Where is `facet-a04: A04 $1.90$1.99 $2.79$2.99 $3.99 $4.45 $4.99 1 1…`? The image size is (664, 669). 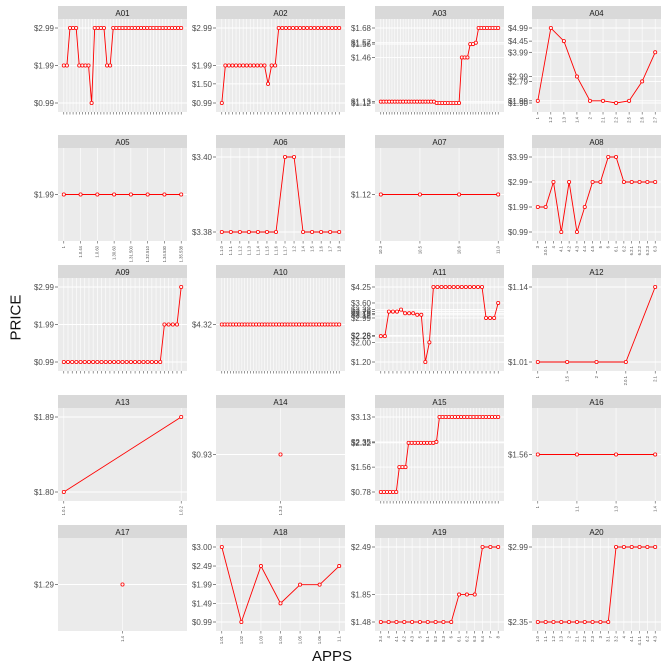 facet-a04: A04 $1.90$1.99 $2.79$2.99 $3.99 $4.45 $4.99 1 1… is located at coordinates (584, 64).